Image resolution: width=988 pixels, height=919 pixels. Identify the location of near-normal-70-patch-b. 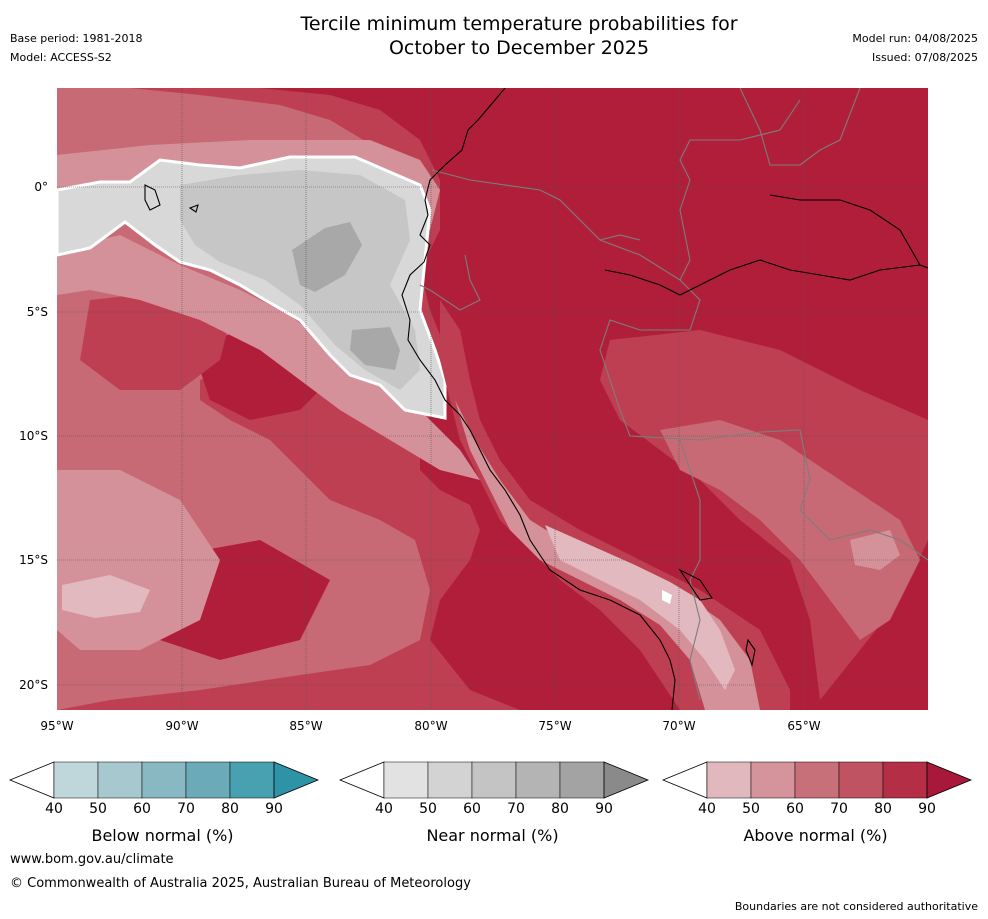
(375, 348).